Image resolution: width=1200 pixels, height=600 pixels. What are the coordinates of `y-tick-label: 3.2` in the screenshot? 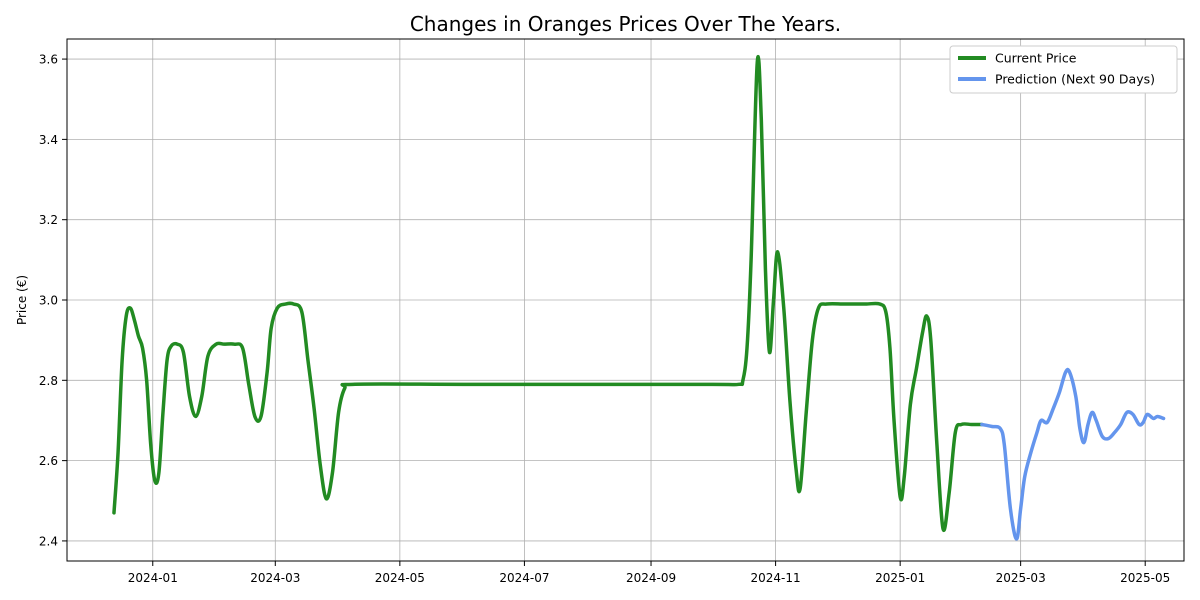 It's located at (48, 220).